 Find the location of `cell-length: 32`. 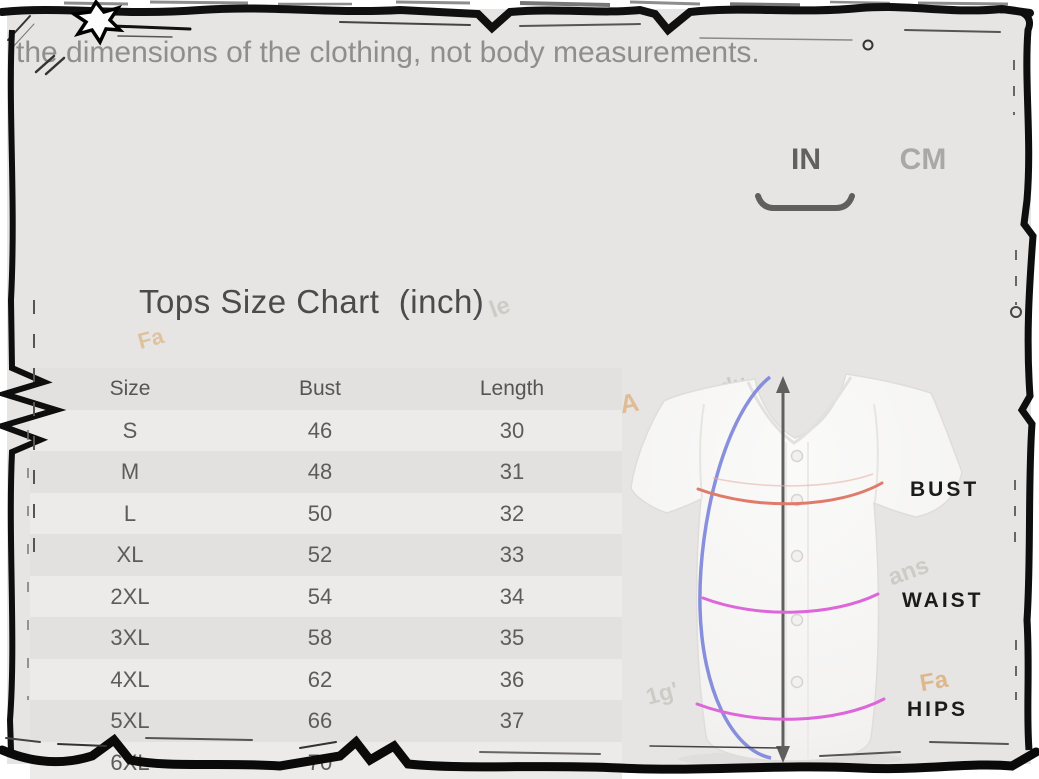

cell-length: 32 is located at coordinates (512, 513).